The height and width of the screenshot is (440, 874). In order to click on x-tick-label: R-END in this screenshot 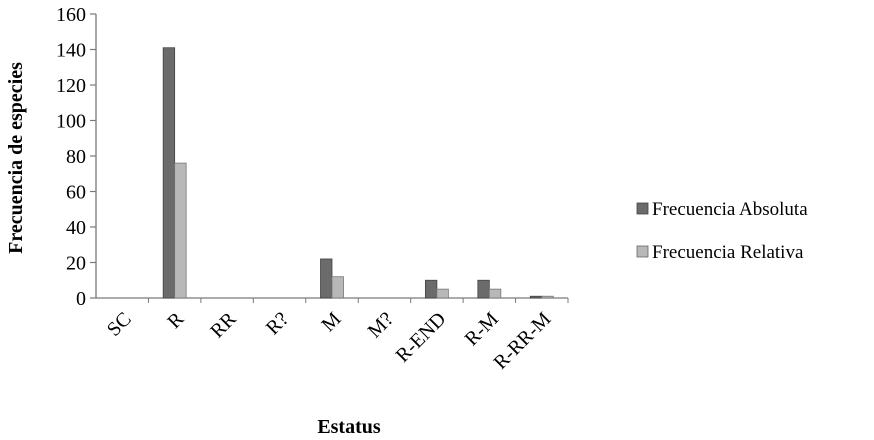, I will do `click(421, 337)`.